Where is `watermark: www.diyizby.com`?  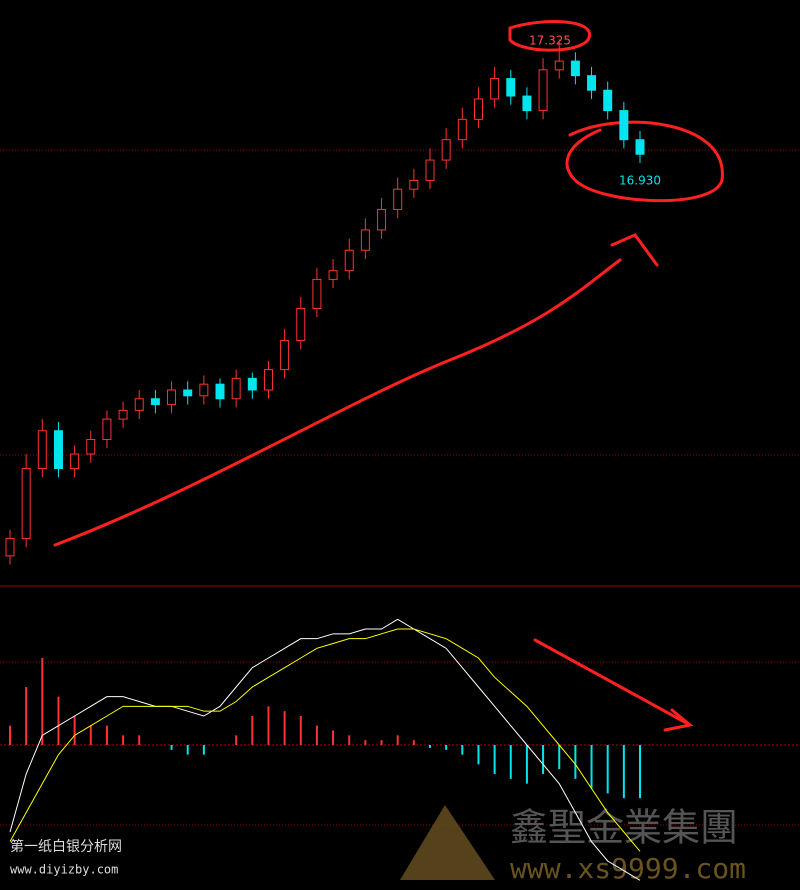 watermark: www.diyizby.com is located at coordinates (64, 870).